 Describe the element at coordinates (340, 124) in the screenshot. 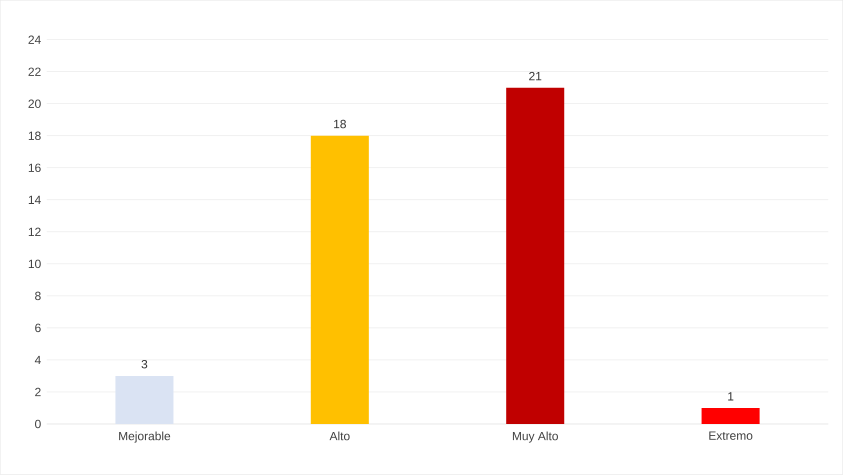

I see `data-label: 18` at that location.